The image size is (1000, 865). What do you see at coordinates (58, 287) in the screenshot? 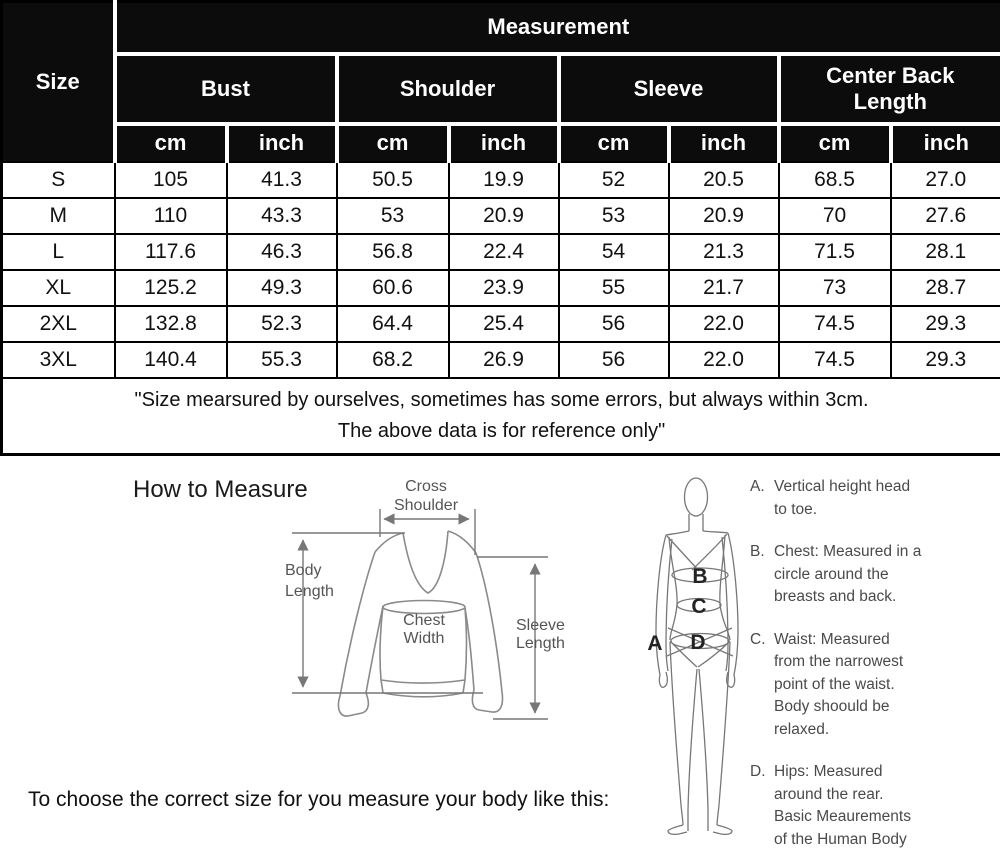
I see `size-cell: XL` at bounding box center [58, 287].